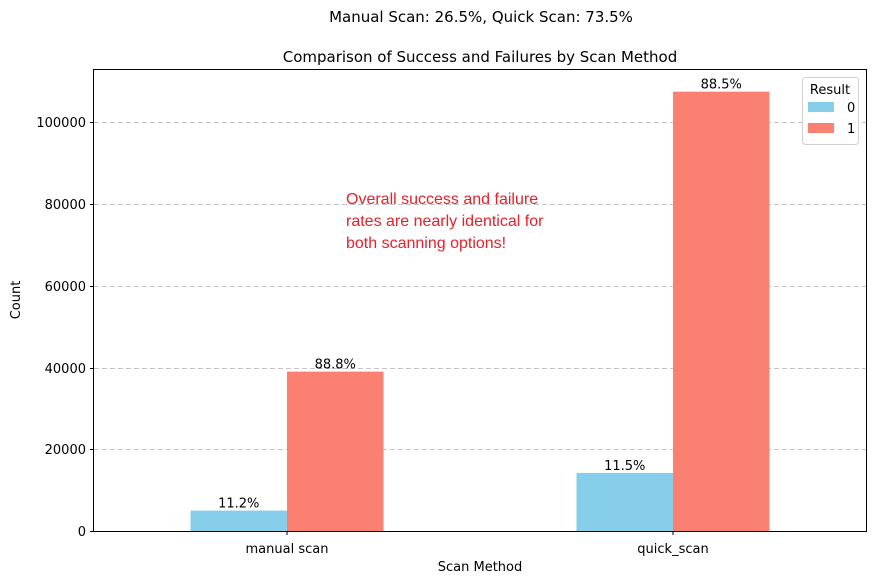 This screenshot has height=585, width=877. I want to click on bar-series-0-quick-scan, so click(624, 501).